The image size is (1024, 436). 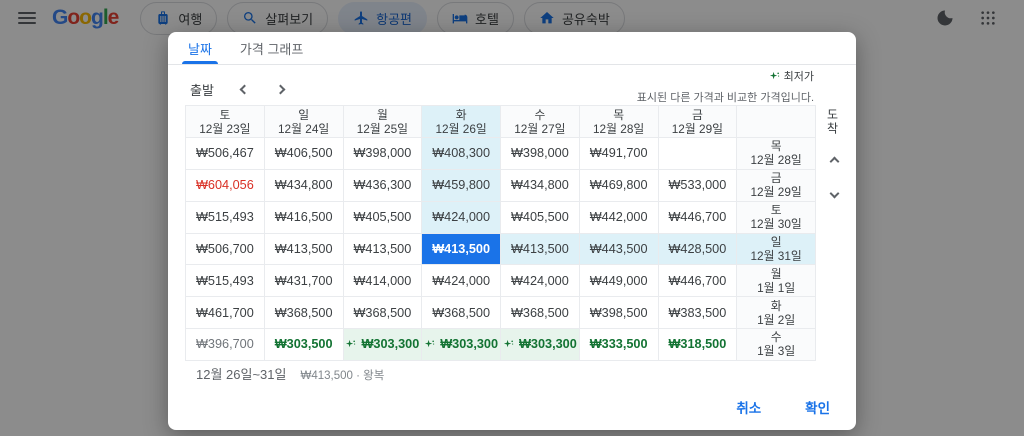 What do you see at coordinates (383, 185) in the screenshot?
I see `price-cell: ₩436,300` at bounding box center [383, 185].